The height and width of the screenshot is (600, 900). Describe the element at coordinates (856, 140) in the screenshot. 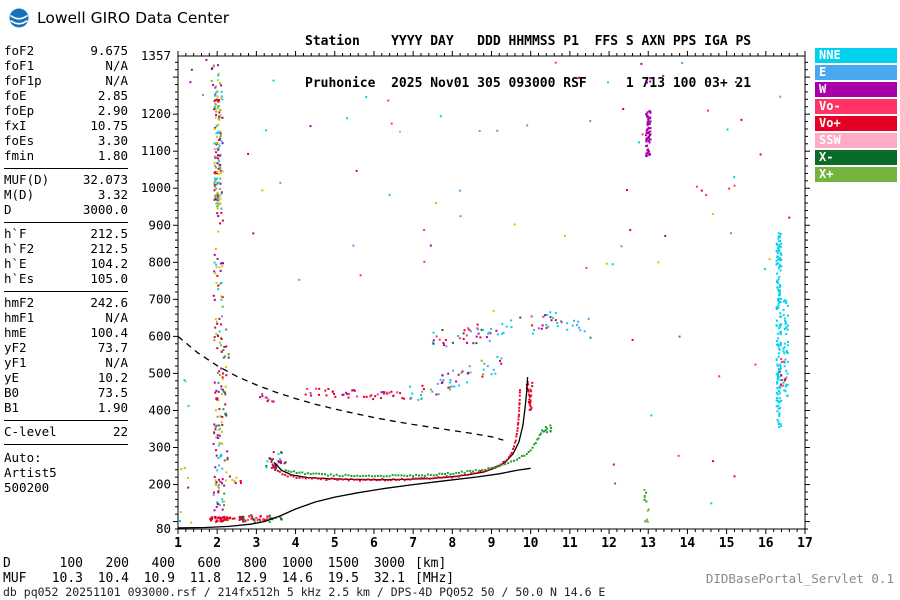

I see `legend-item-ssw: SSW` at that location.